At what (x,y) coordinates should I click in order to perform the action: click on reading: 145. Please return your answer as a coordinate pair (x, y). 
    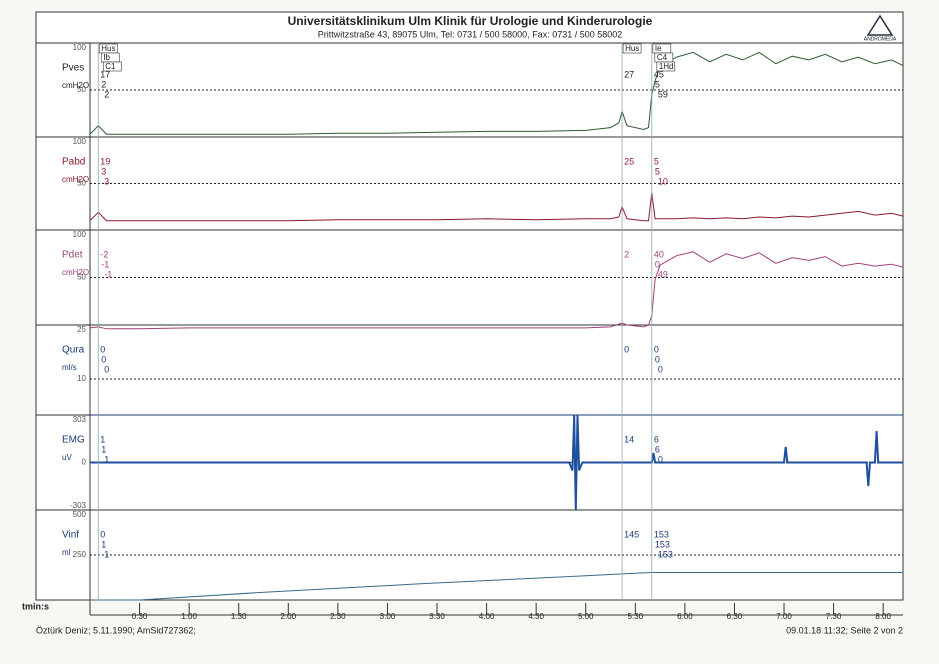
    Looking at the image, I should click on (631, 534).